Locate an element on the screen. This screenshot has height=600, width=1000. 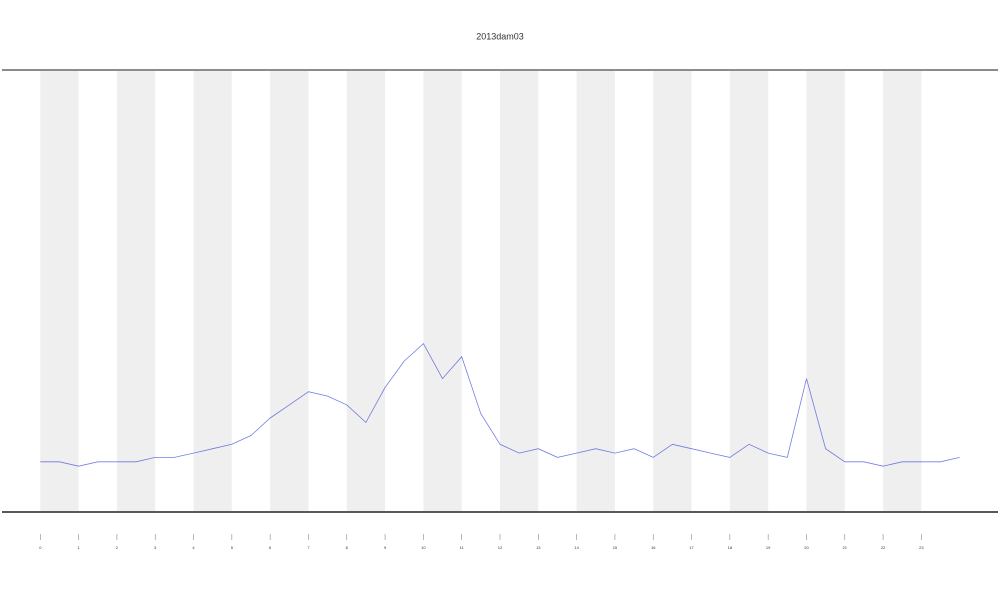
x-tick-label: 18 is located at coordinates (730, 547).